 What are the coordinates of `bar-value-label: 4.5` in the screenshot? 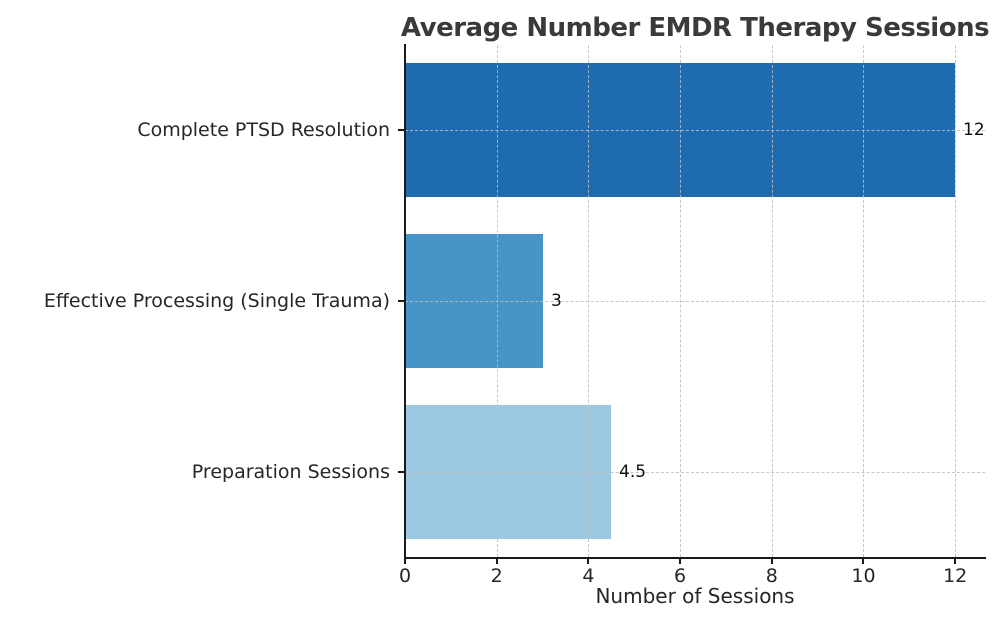 It's located at (633, 472).